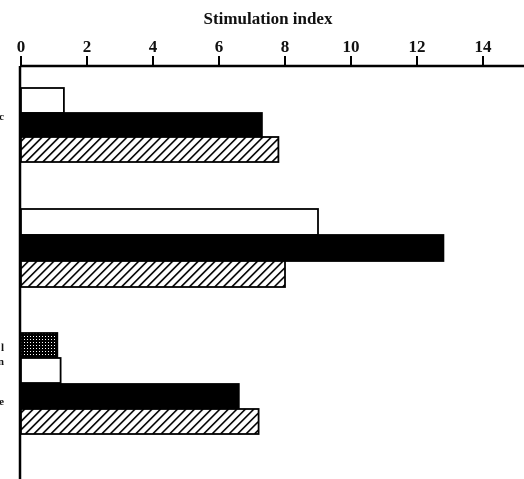  I want to click on x-tick-label: 10, so click(351, 46).